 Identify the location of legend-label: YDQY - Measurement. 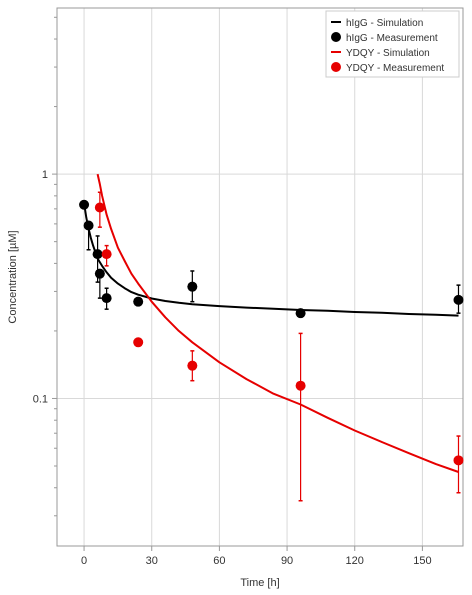
(395, 68).